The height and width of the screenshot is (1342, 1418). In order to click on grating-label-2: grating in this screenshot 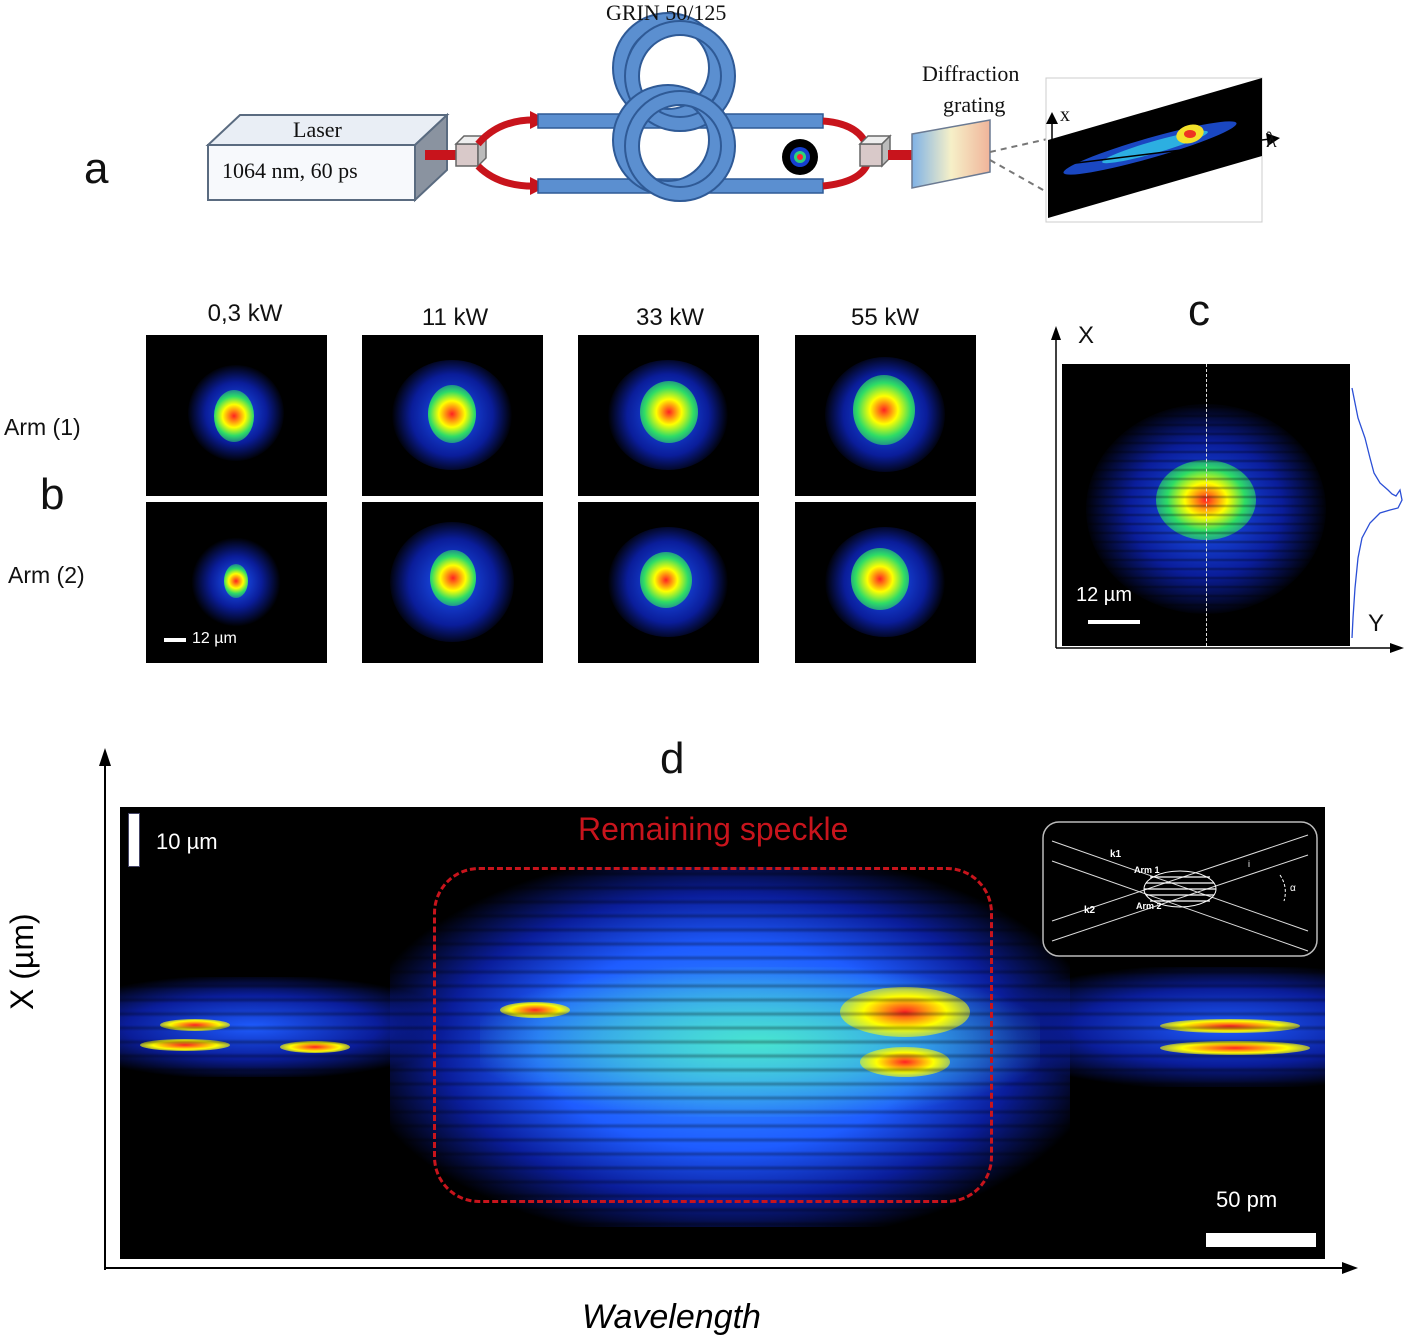, I will do `click(974, 104)`.